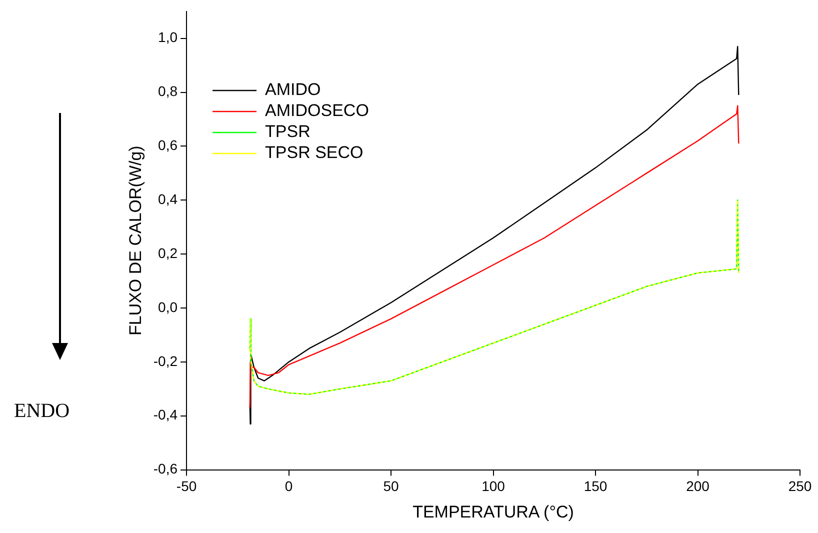 This screenshot has width=818, height=533. What do you see at coordinates (391, 486) in the screenshot?
I see `x-tick-label: 50` at bounding box center [391, 486].